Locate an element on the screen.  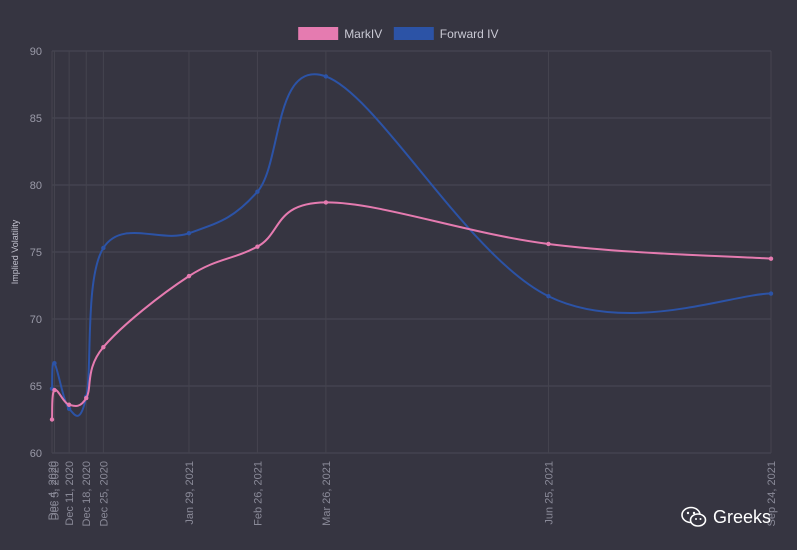
y-tick-label: 90 is located at coordinates (36, 52).